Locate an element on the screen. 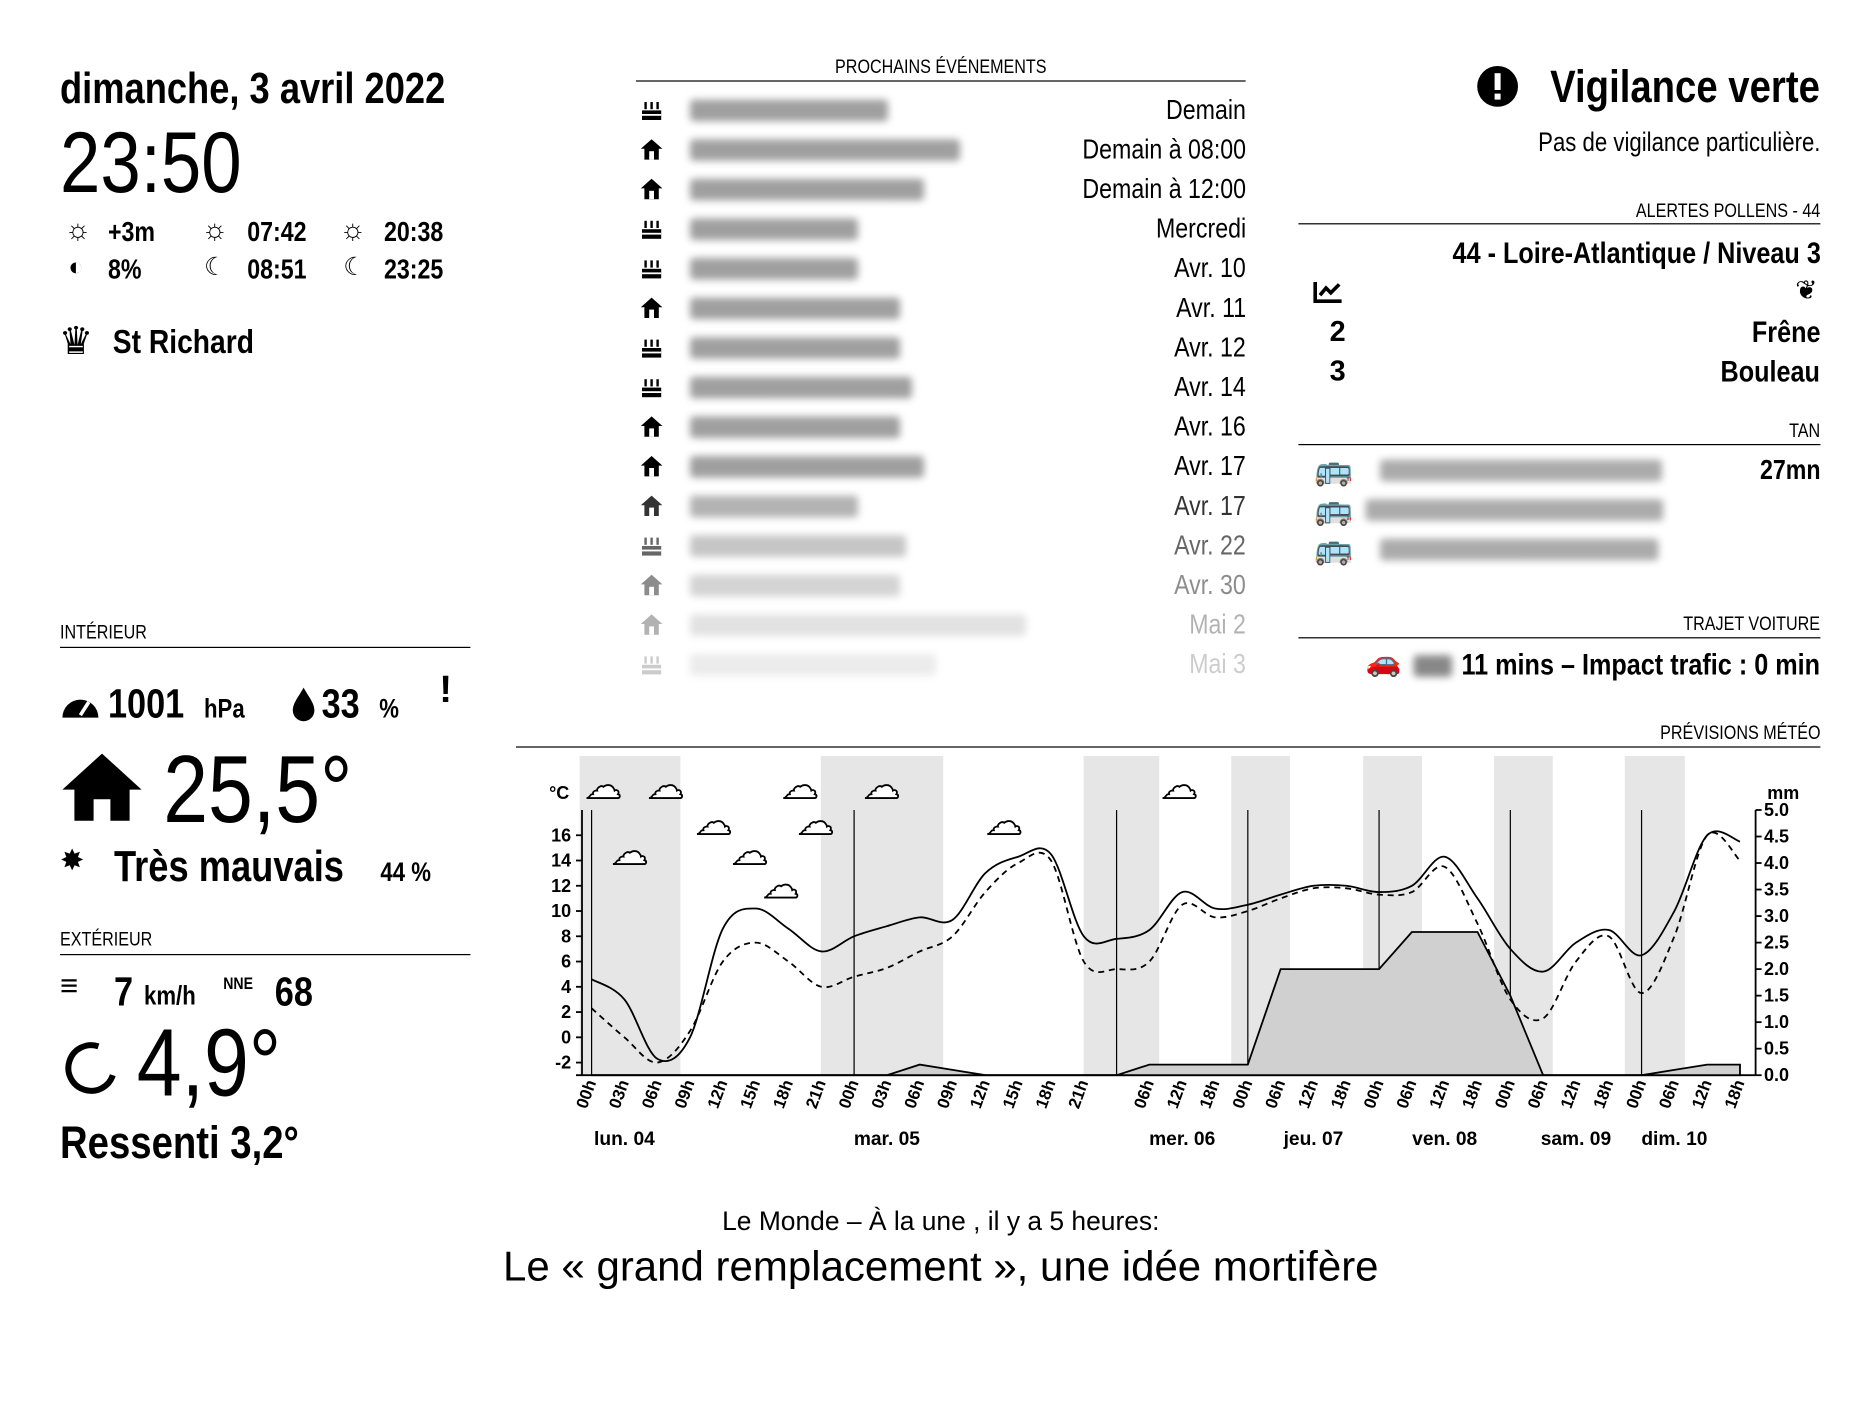  wind-icon: ≡ is located at coordinates (69, 985).